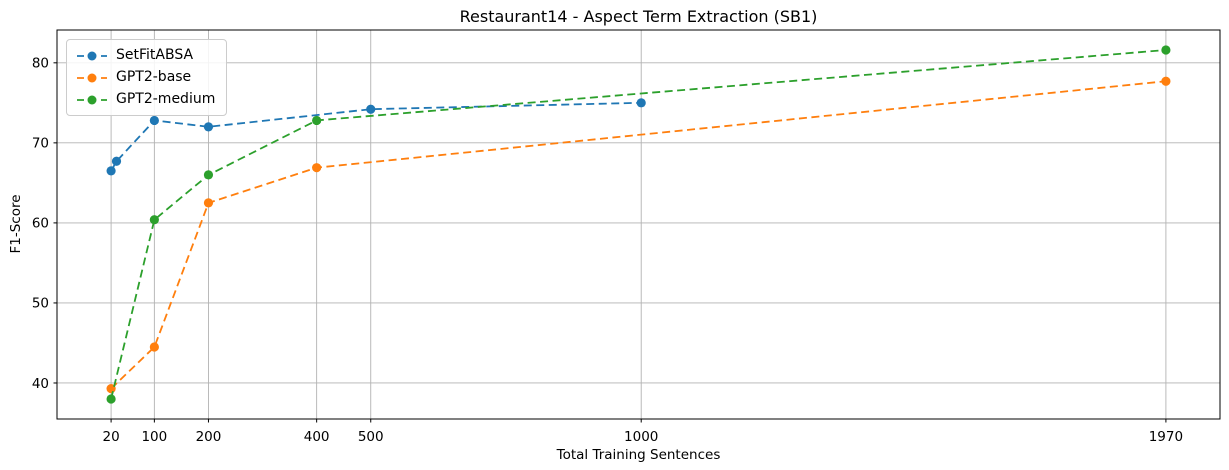  I want to click on legend-label: SetFitABSA, so click(155, 55).